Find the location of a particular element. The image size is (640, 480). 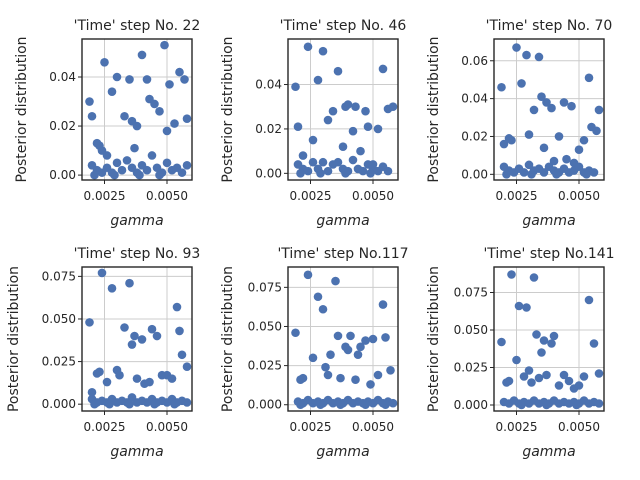

y-axis-label: Posterior distribution is located at coordinates (22, 109).